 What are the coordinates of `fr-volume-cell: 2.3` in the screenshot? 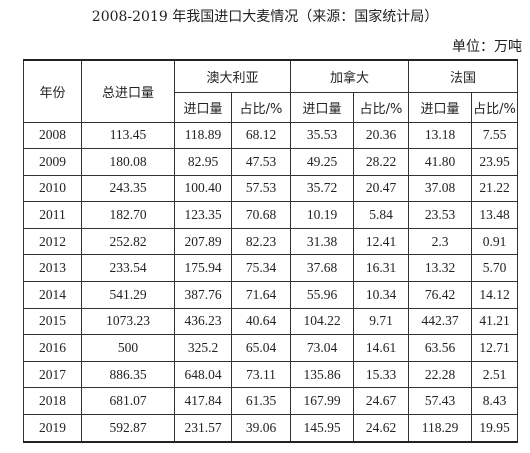 It's located at (440, 241).